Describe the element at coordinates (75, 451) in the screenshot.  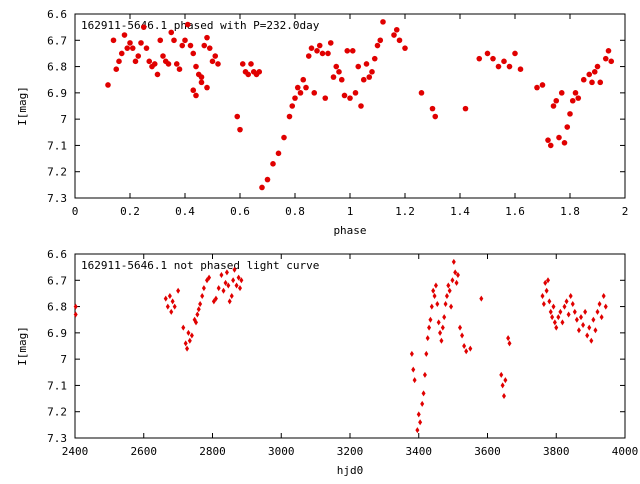
I see `x-tick-label: 2400` at that location.